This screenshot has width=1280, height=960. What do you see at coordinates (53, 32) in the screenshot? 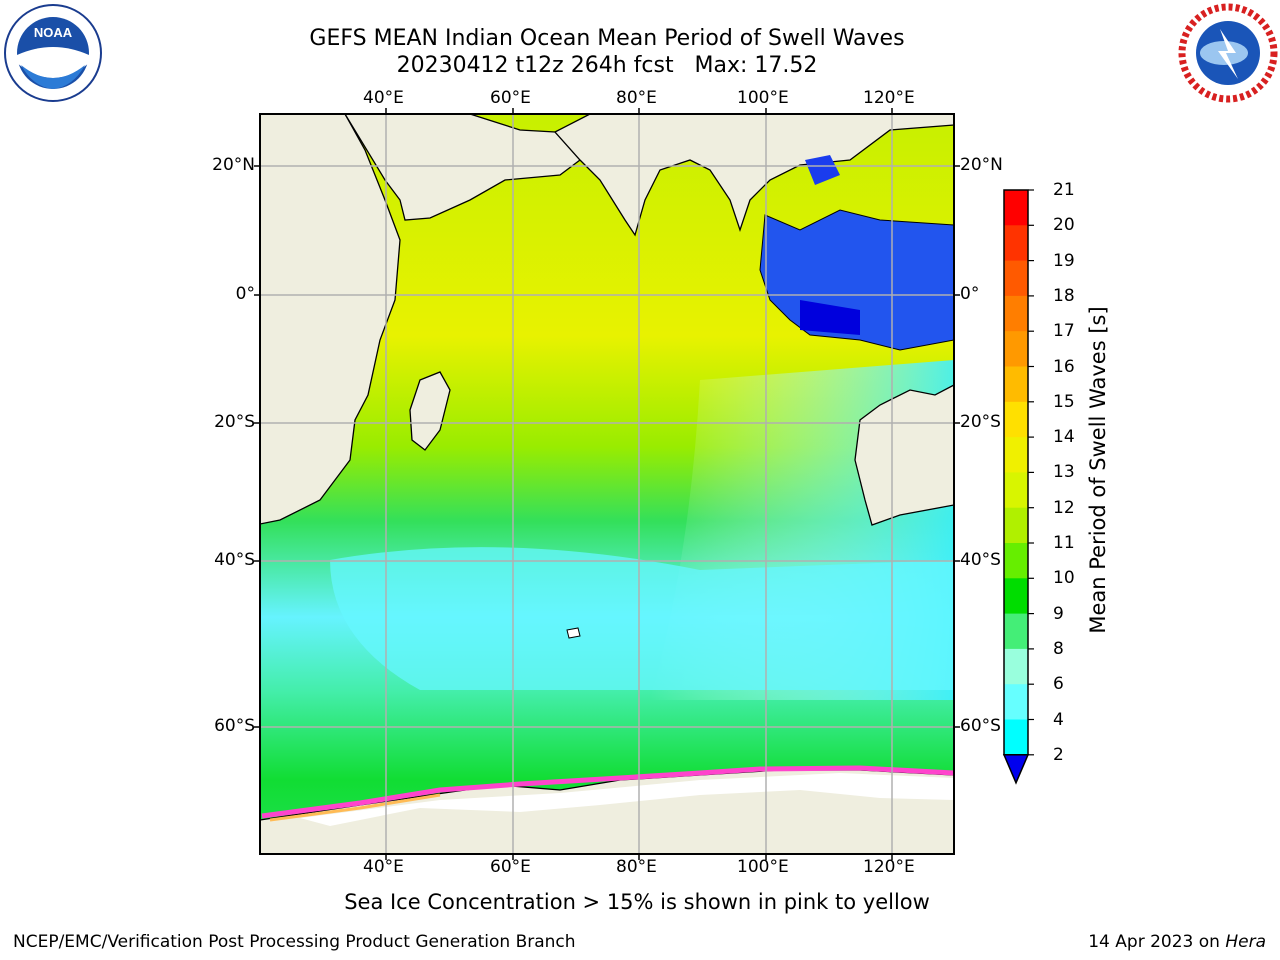
I see `noaa-logo-text: NOAA` at bounding box center [53, 32].